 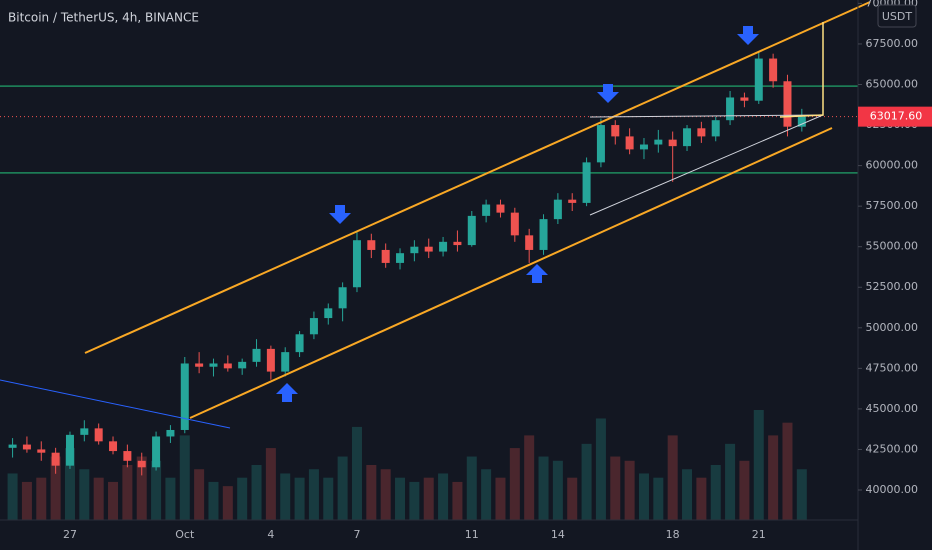 What do you see at coordinates (103, 18) in the screenshot?
I see `chart-title: Bitcoin / TetherUS, 4h, BINANCE` at bounding box center [103, 18].